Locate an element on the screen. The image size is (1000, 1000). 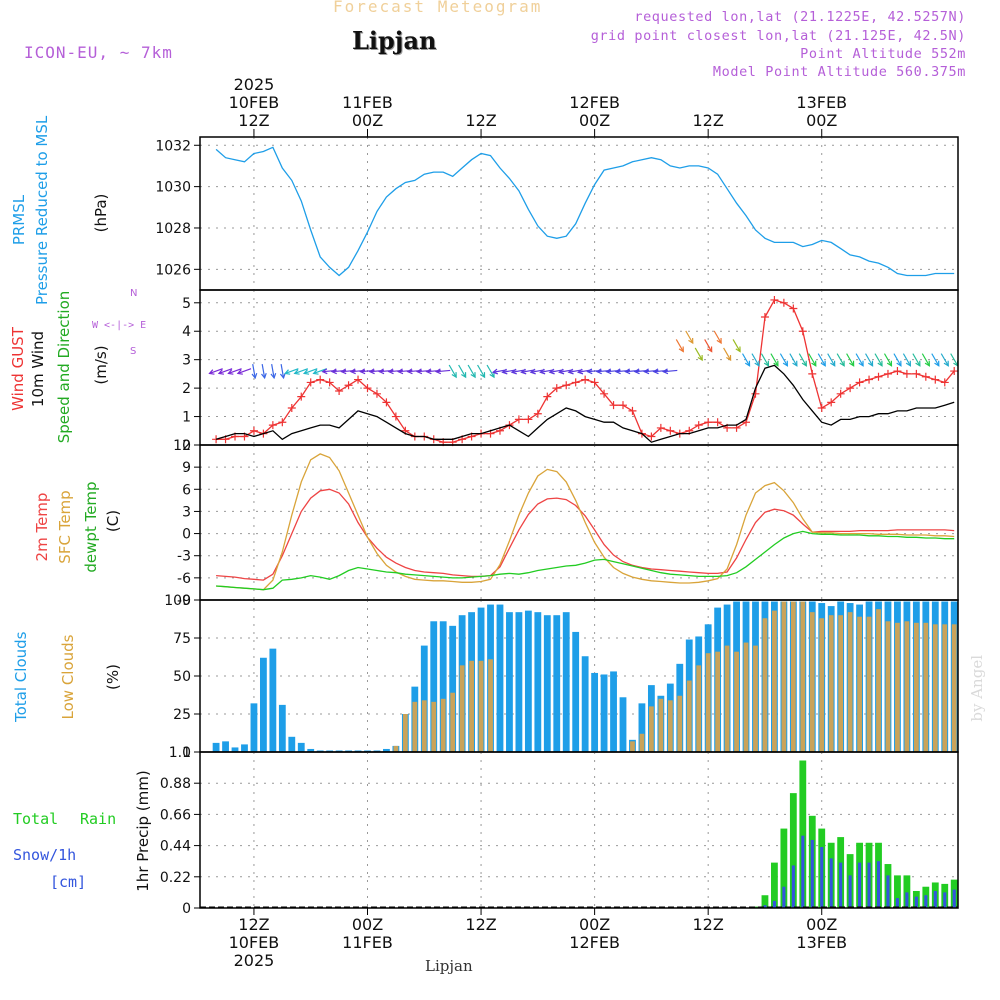
panel-temp: -9 -6 -3 0 3 6 9 12 is located at coordinates (566, 523).